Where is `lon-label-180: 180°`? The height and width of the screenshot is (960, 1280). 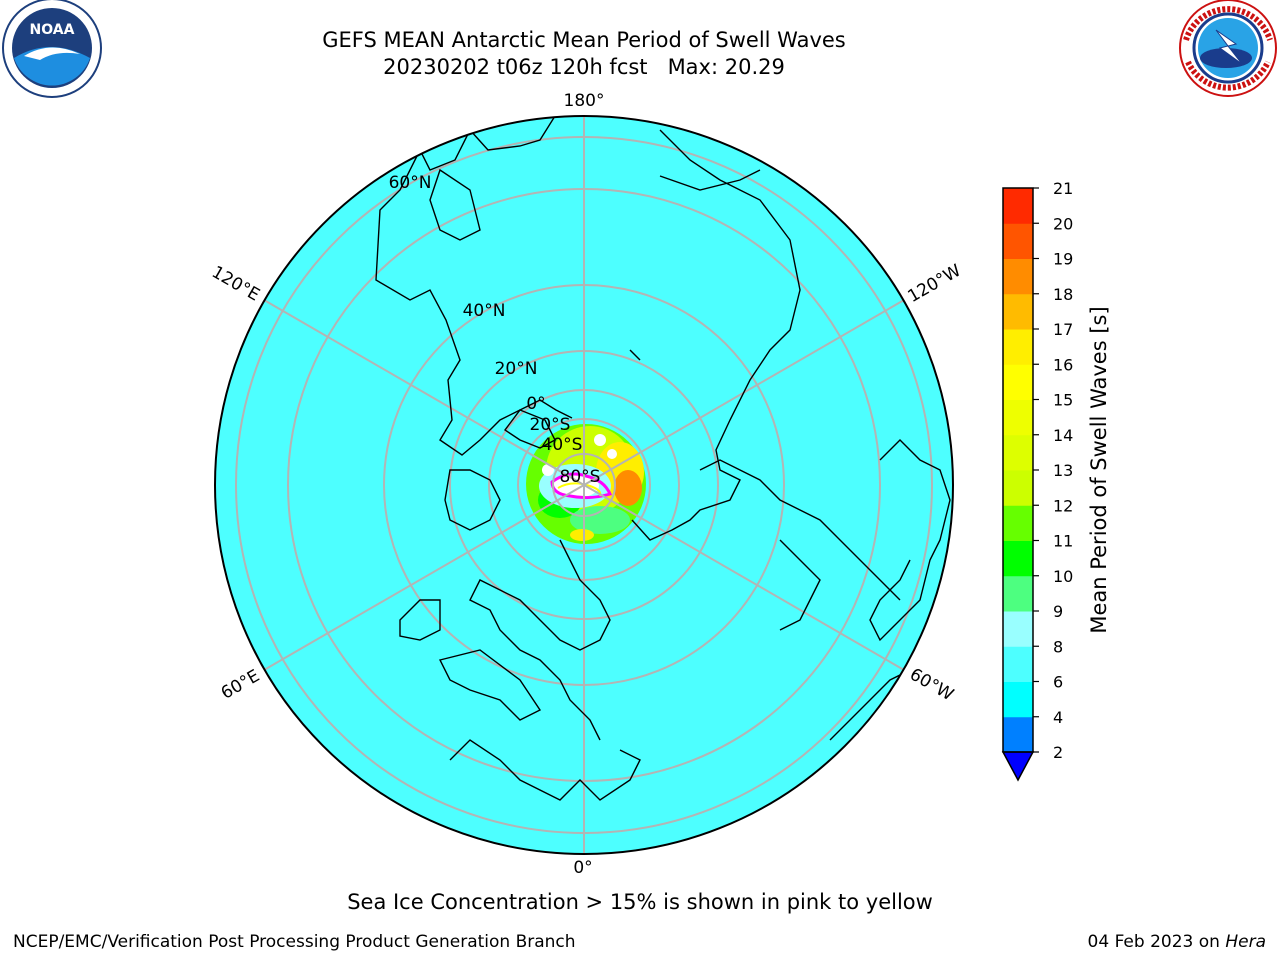
lon-label-180: 180° is located at coordinates (584, 101).